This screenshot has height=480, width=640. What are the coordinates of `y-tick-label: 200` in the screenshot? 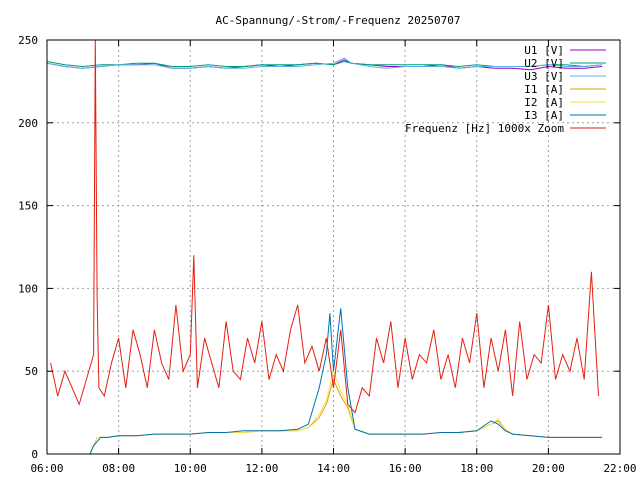 It's located at (28, 123).